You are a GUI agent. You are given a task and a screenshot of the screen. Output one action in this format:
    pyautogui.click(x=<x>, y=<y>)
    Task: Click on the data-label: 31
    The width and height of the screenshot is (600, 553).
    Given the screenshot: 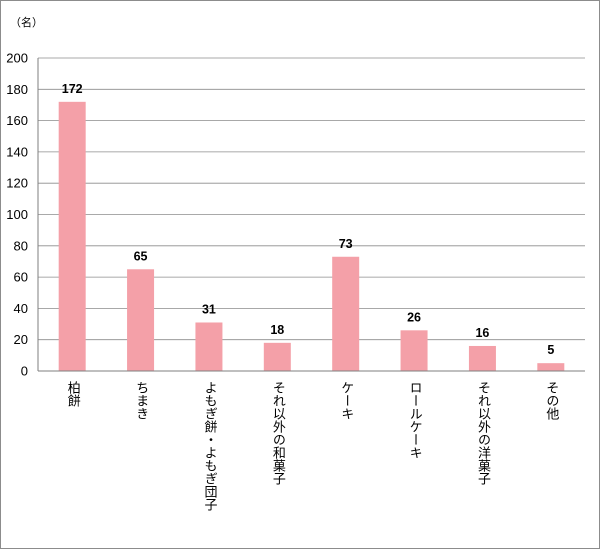 What is the action you would take?
    pyautogui.click(x=209, y=309)
    